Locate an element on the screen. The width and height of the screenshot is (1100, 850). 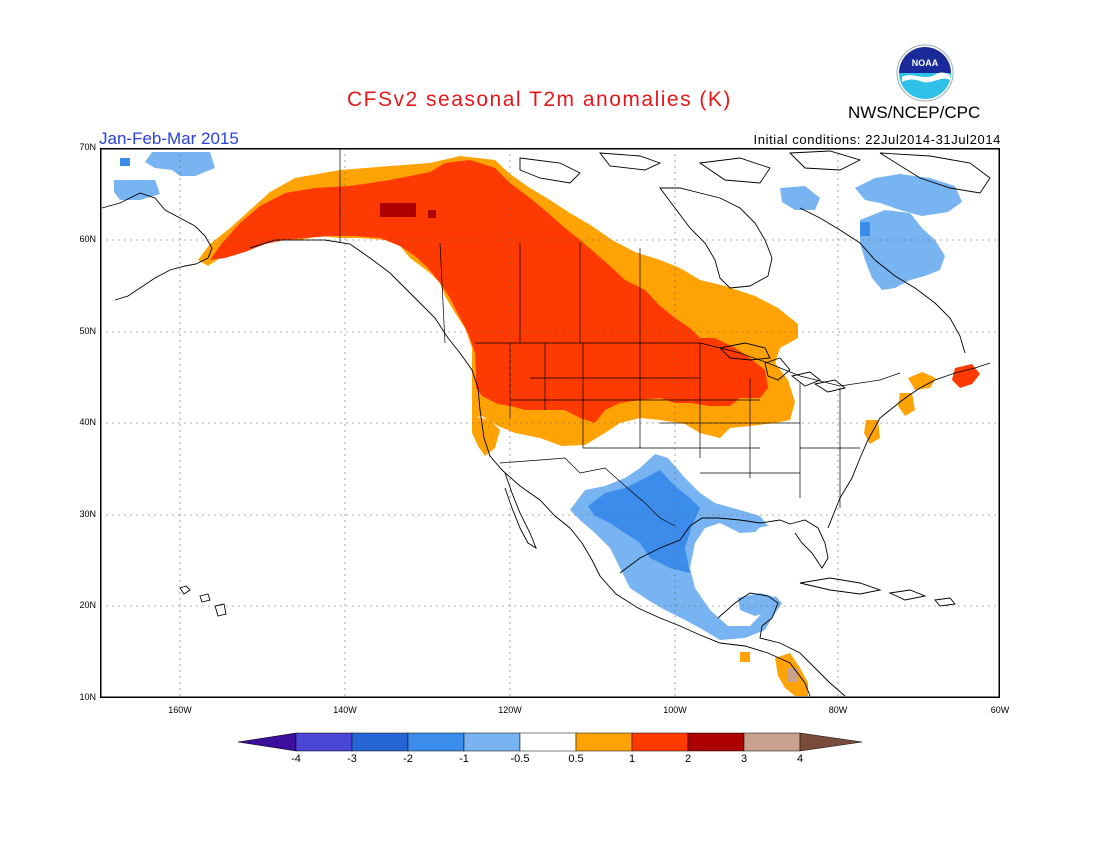
colorbar-label: 2 is located at coordinates (688, 759).